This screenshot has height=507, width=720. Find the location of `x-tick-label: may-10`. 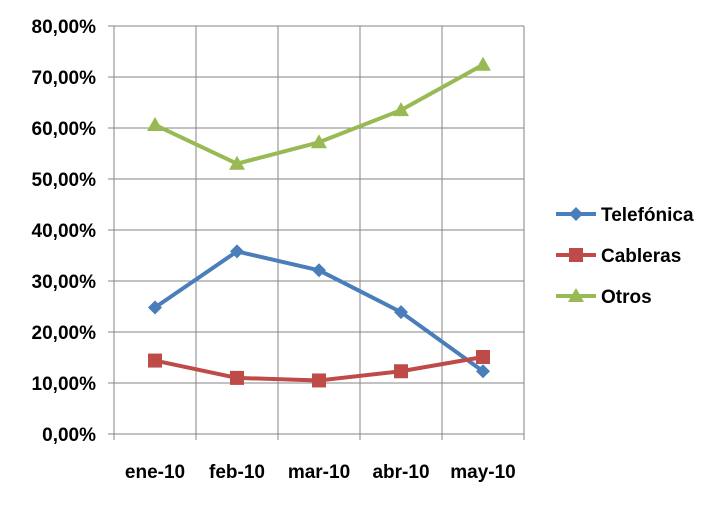

x-tick-label: may-10 is located at coordinates (483, 472).